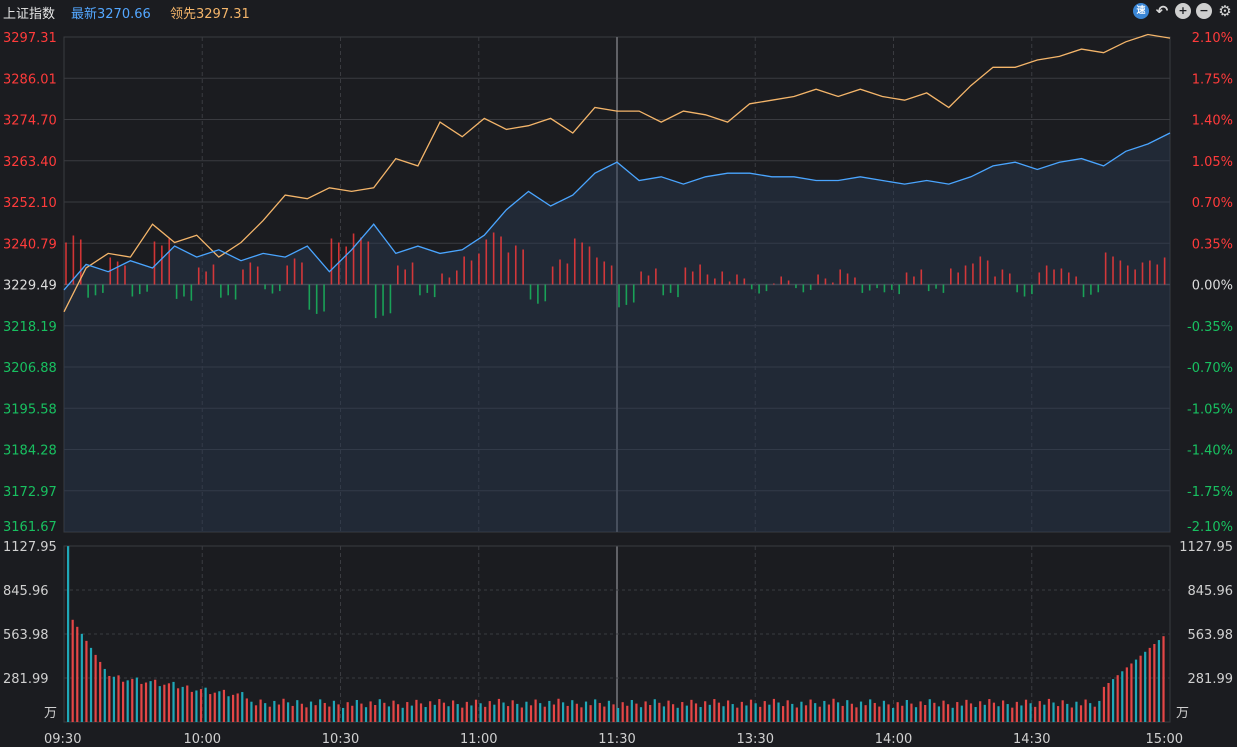 The image size is (1237, 747). I want to click on y-right-tick: 1.75%, so click(1212, 79).